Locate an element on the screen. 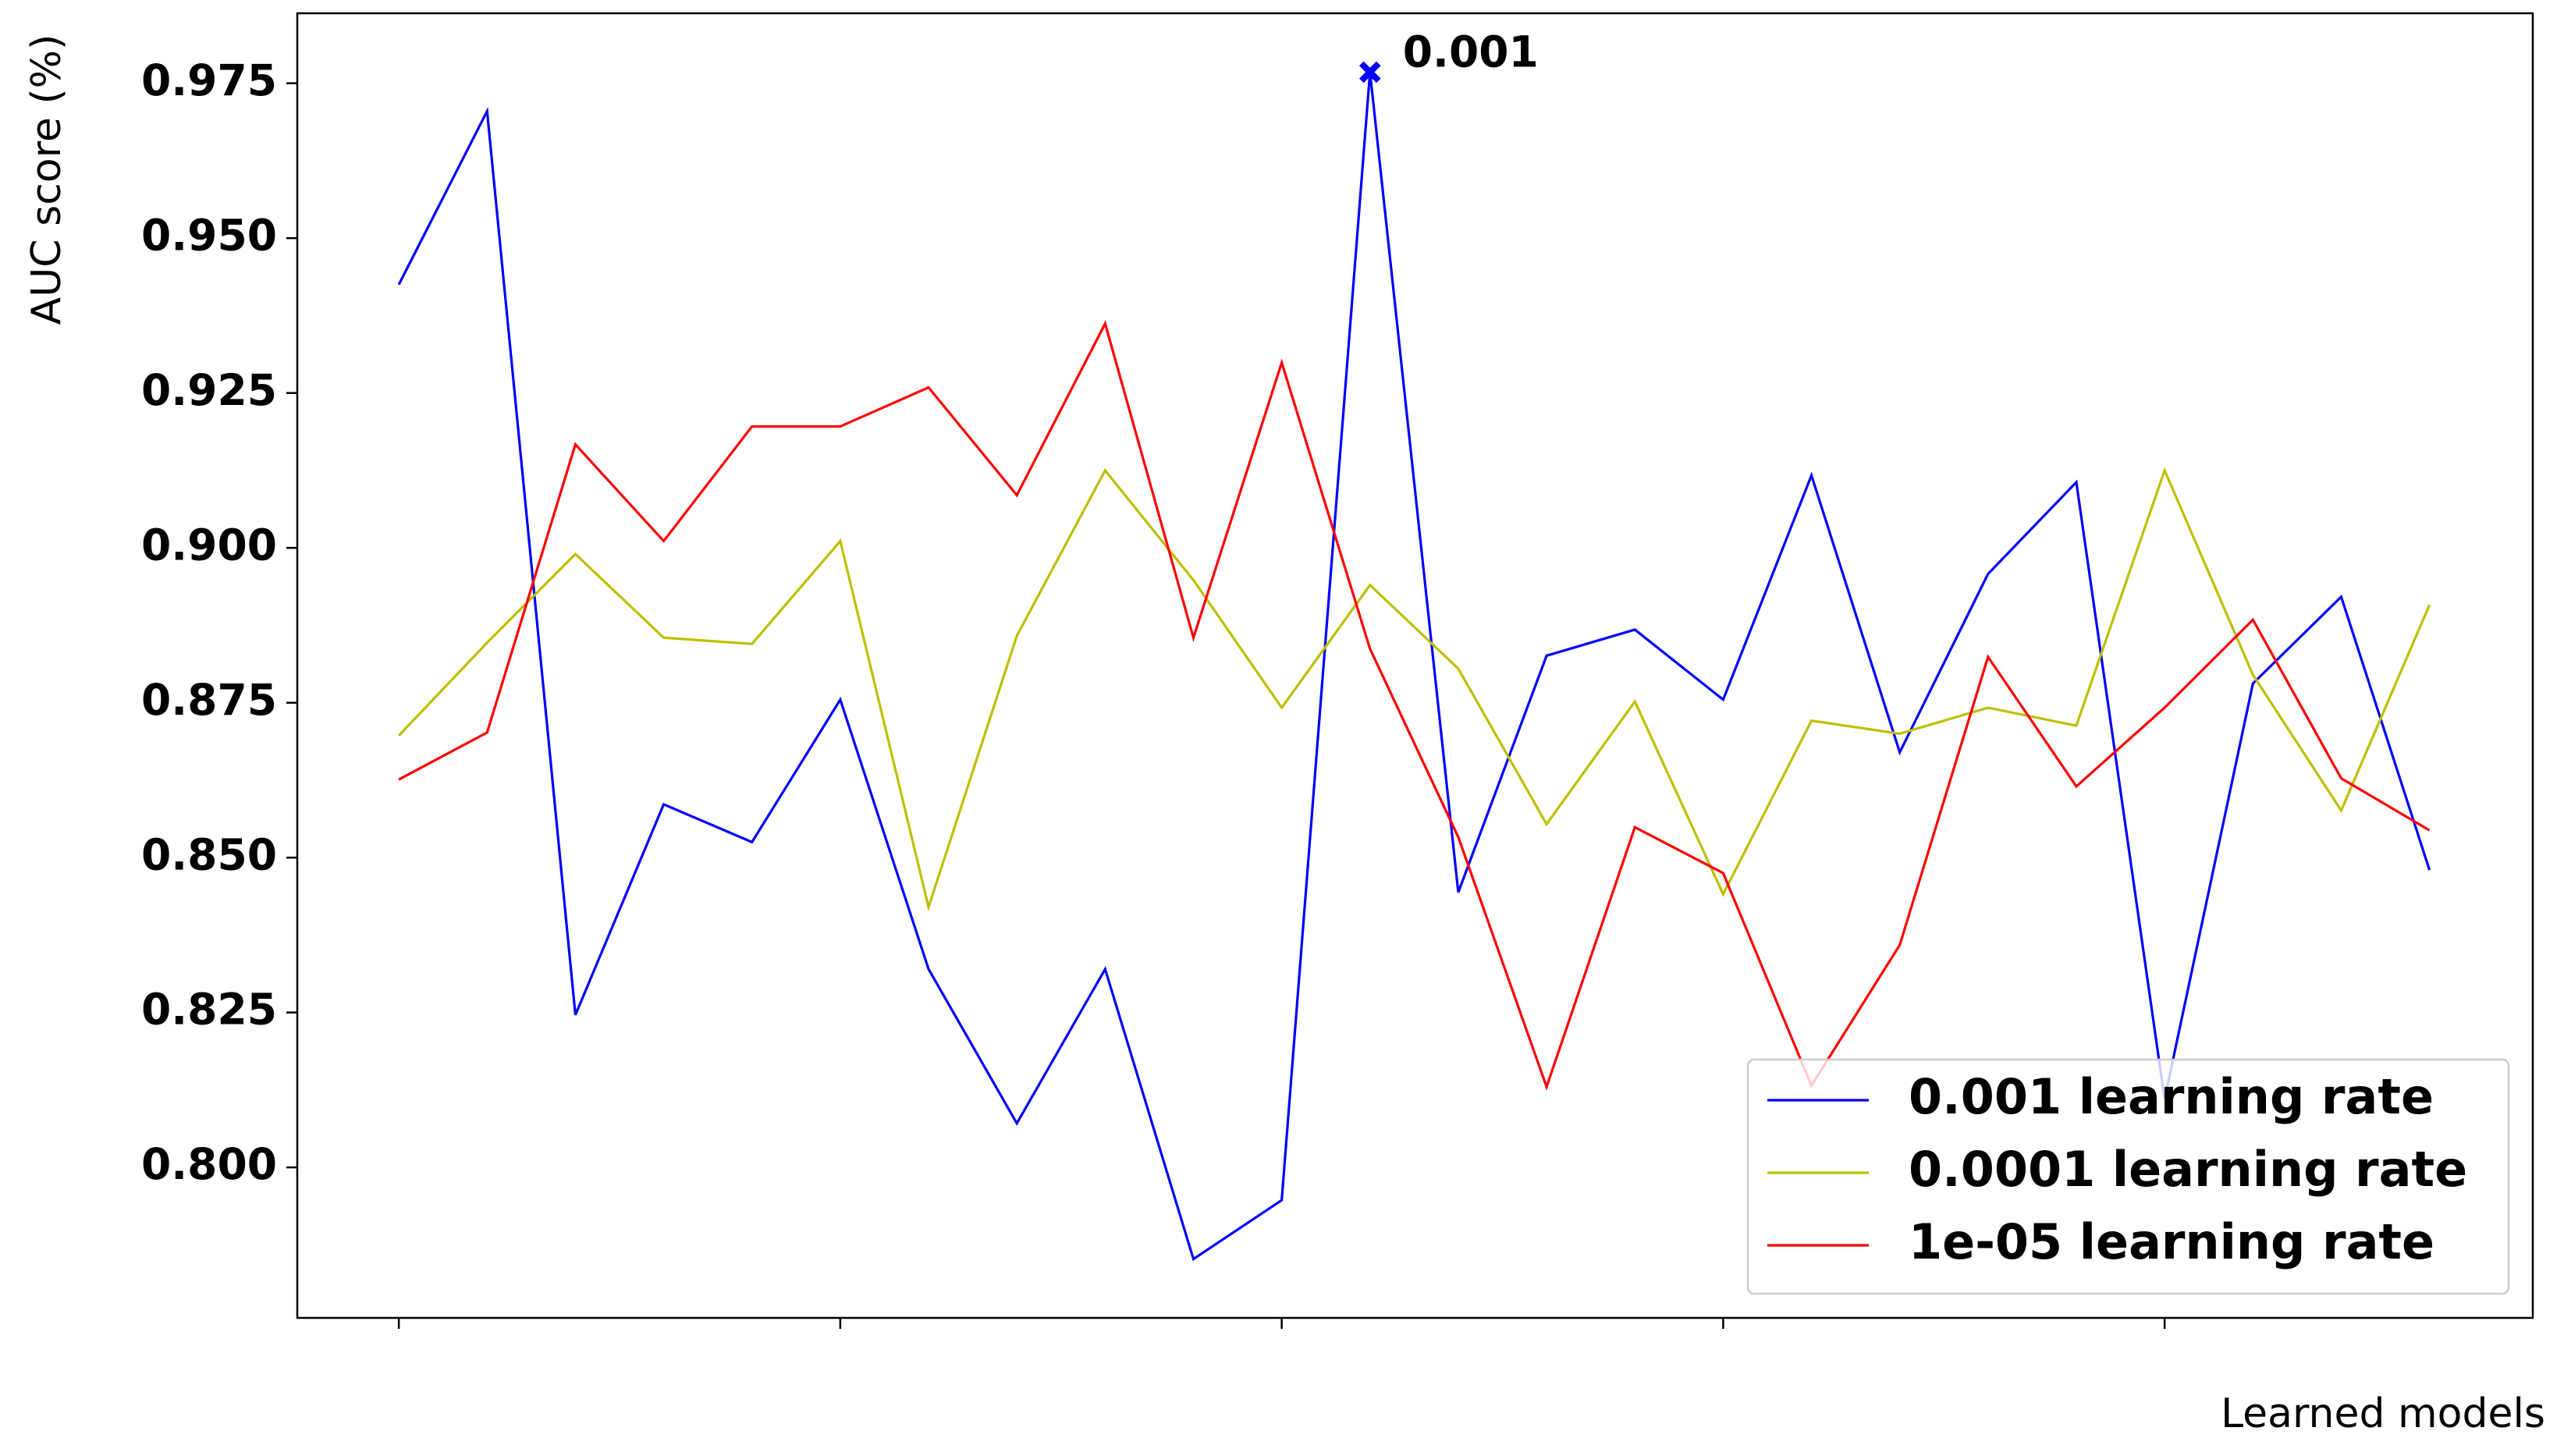 This screenshot has width=2564, height=1456. annotation: 0.001 is located at coordinates (1471, 52).